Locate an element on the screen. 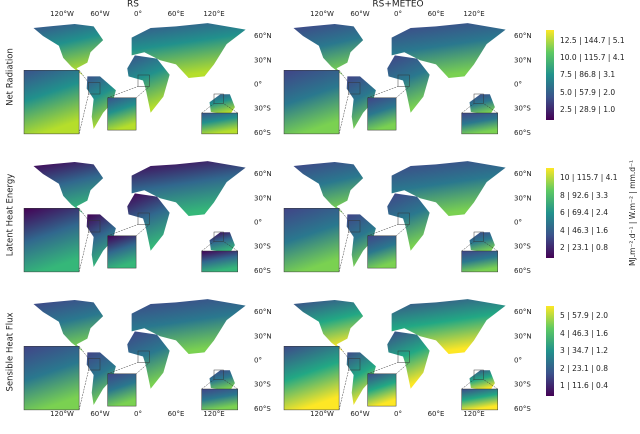  row-label: Net Radiation is located at coordinates (11, 77).